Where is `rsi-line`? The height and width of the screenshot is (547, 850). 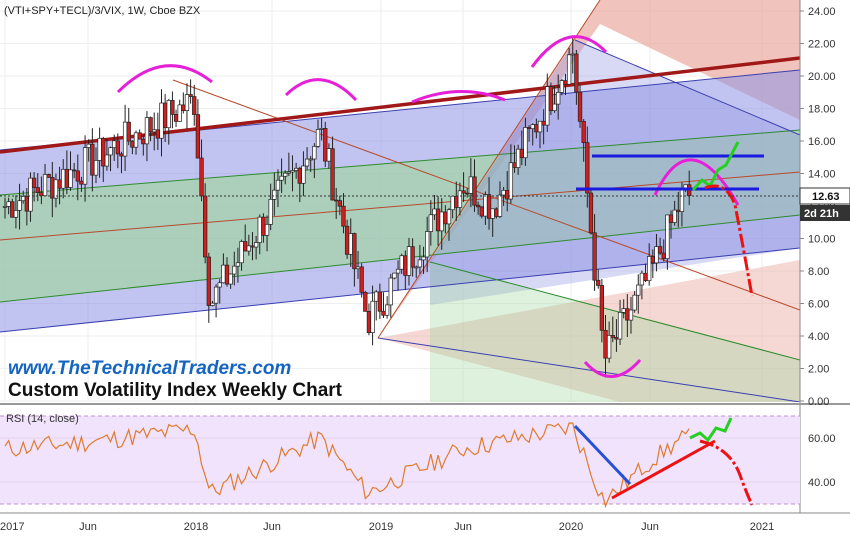 rsi-line is located at coordinates (347, 465).